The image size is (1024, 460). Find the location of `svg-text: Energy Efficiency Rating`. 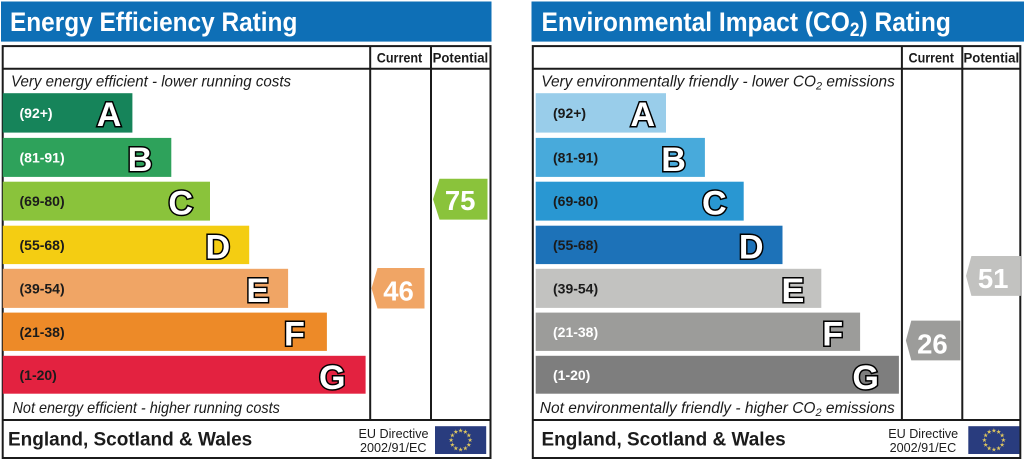

svg-text: Energy Efficiency Rating is located at coordinates (153, 22).